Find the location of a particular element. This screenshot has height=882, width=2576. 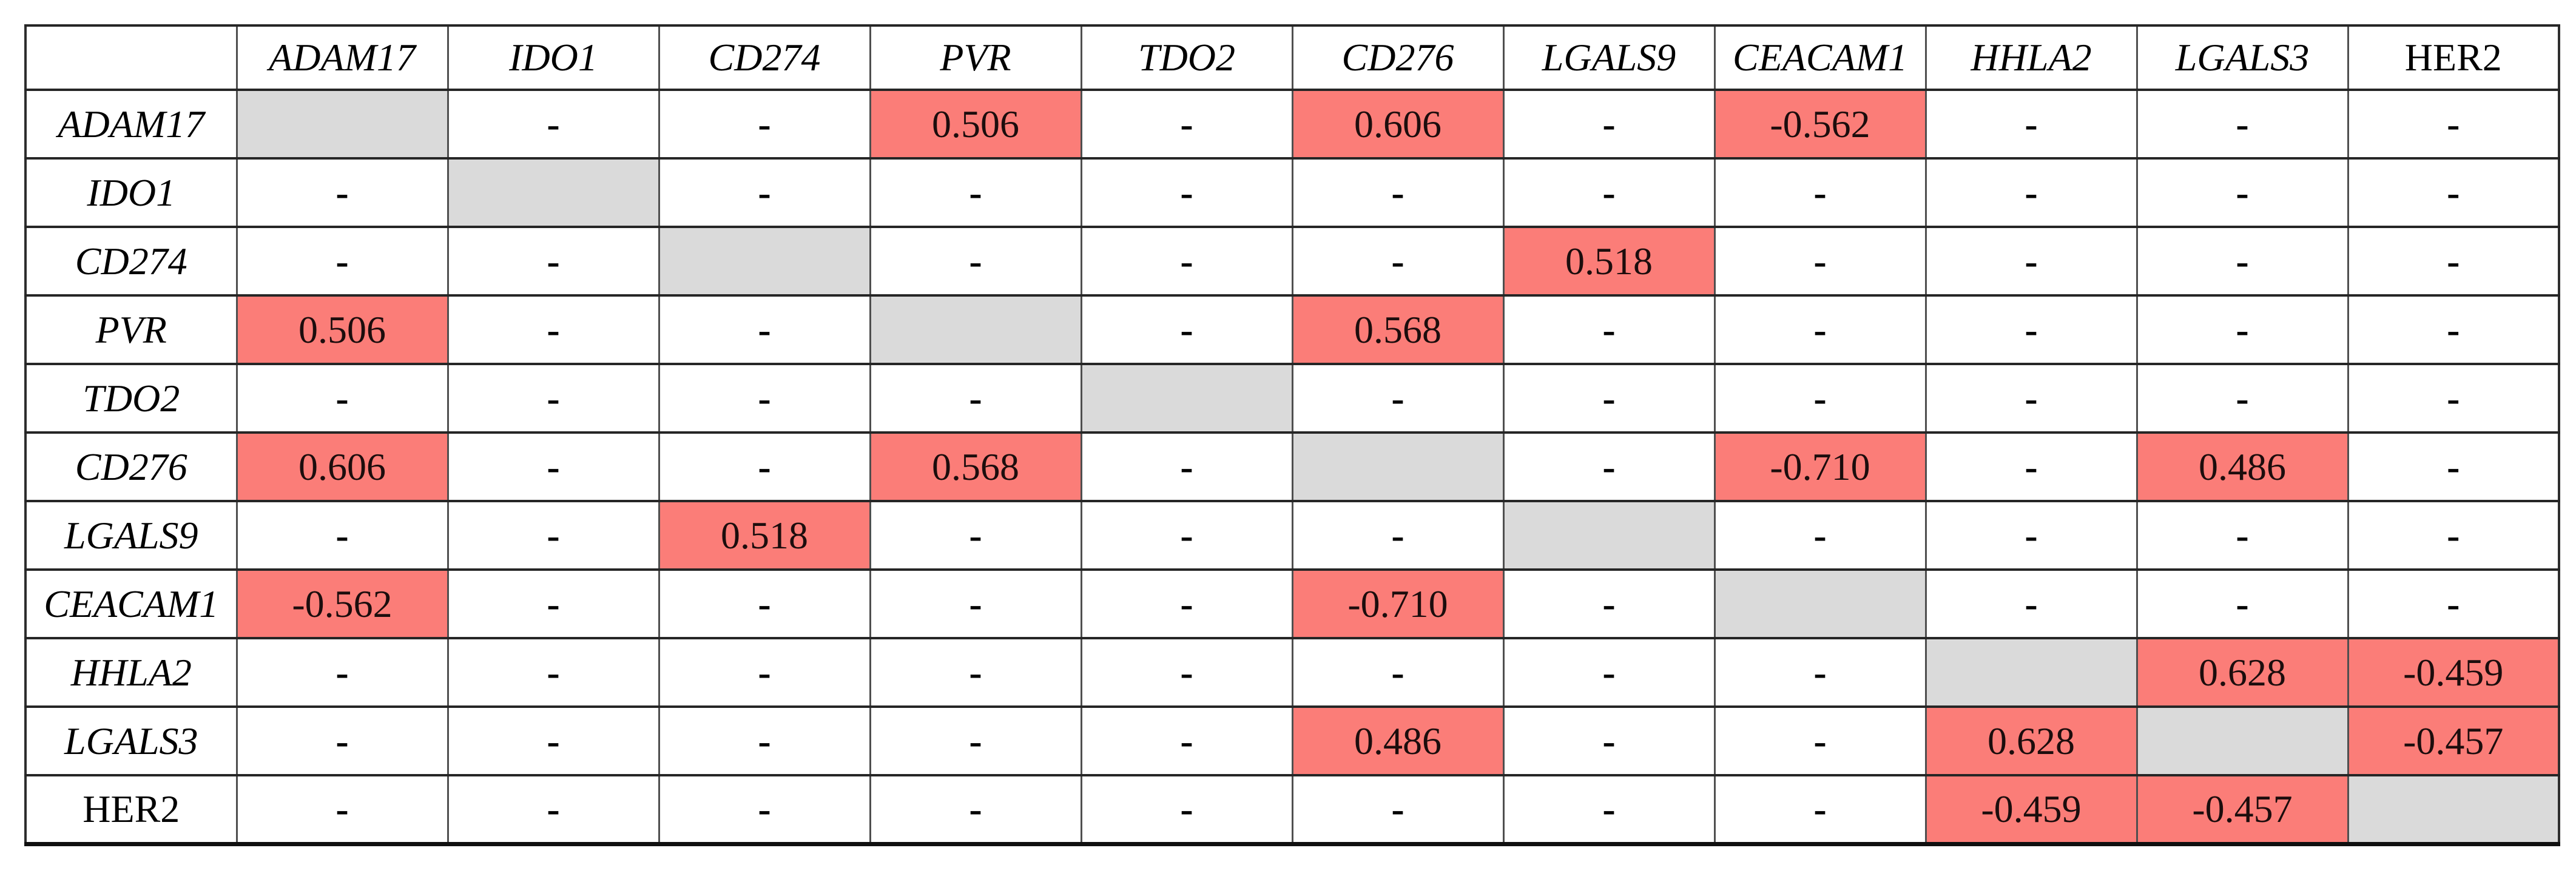

cell-pvr-adam17: 0.506 is located at coordinates (342, 329).